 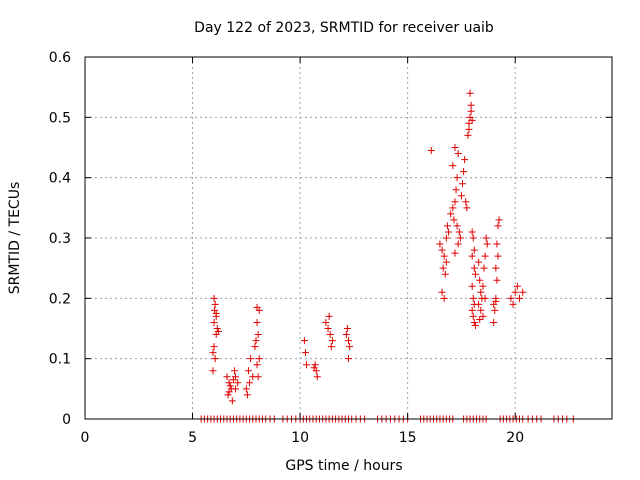 What do you see at coordinates (15, 238) in the screenshot?
I see `y-axis-label: SRMTID / TECUs` at bounding box center [15, 238].